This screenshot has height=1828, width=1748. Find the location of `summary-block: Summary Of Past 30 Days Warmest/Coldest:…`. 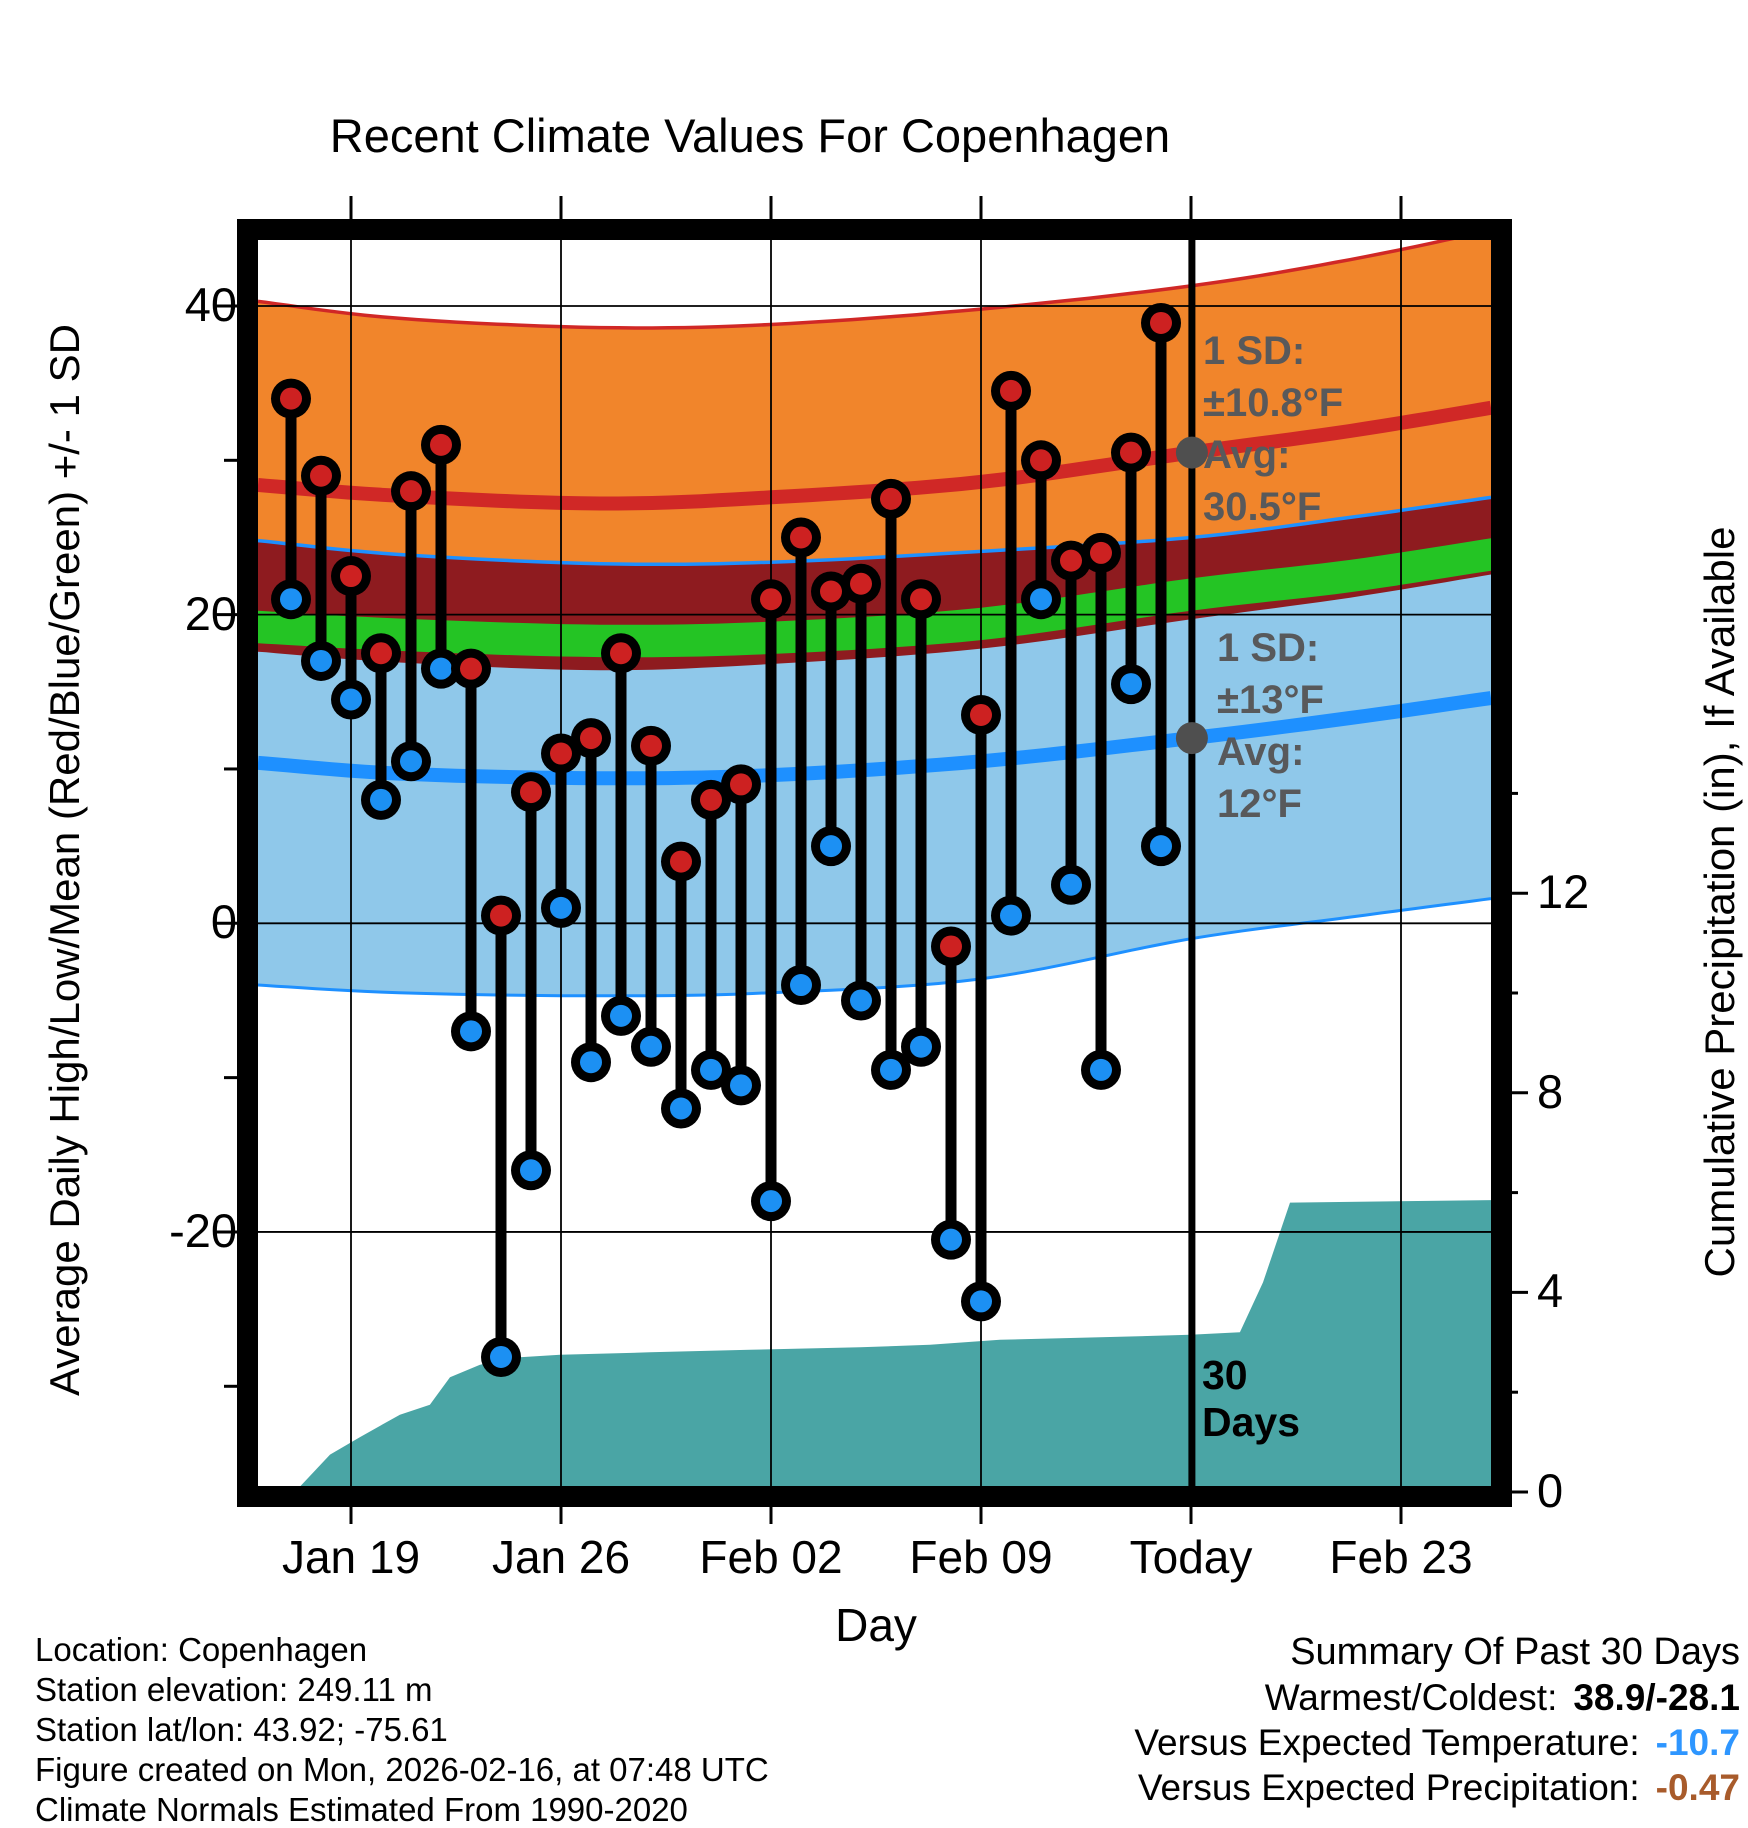

summary-block: Summary Of Past 30 Days Warmest/Coldest:… is located at coordinates (1437, 1720).